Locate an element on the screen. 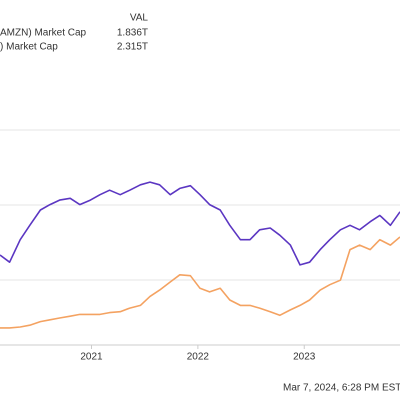 This screenshot has width=400, height=400. legend-header: VAL is located at coordinates (139, 18).